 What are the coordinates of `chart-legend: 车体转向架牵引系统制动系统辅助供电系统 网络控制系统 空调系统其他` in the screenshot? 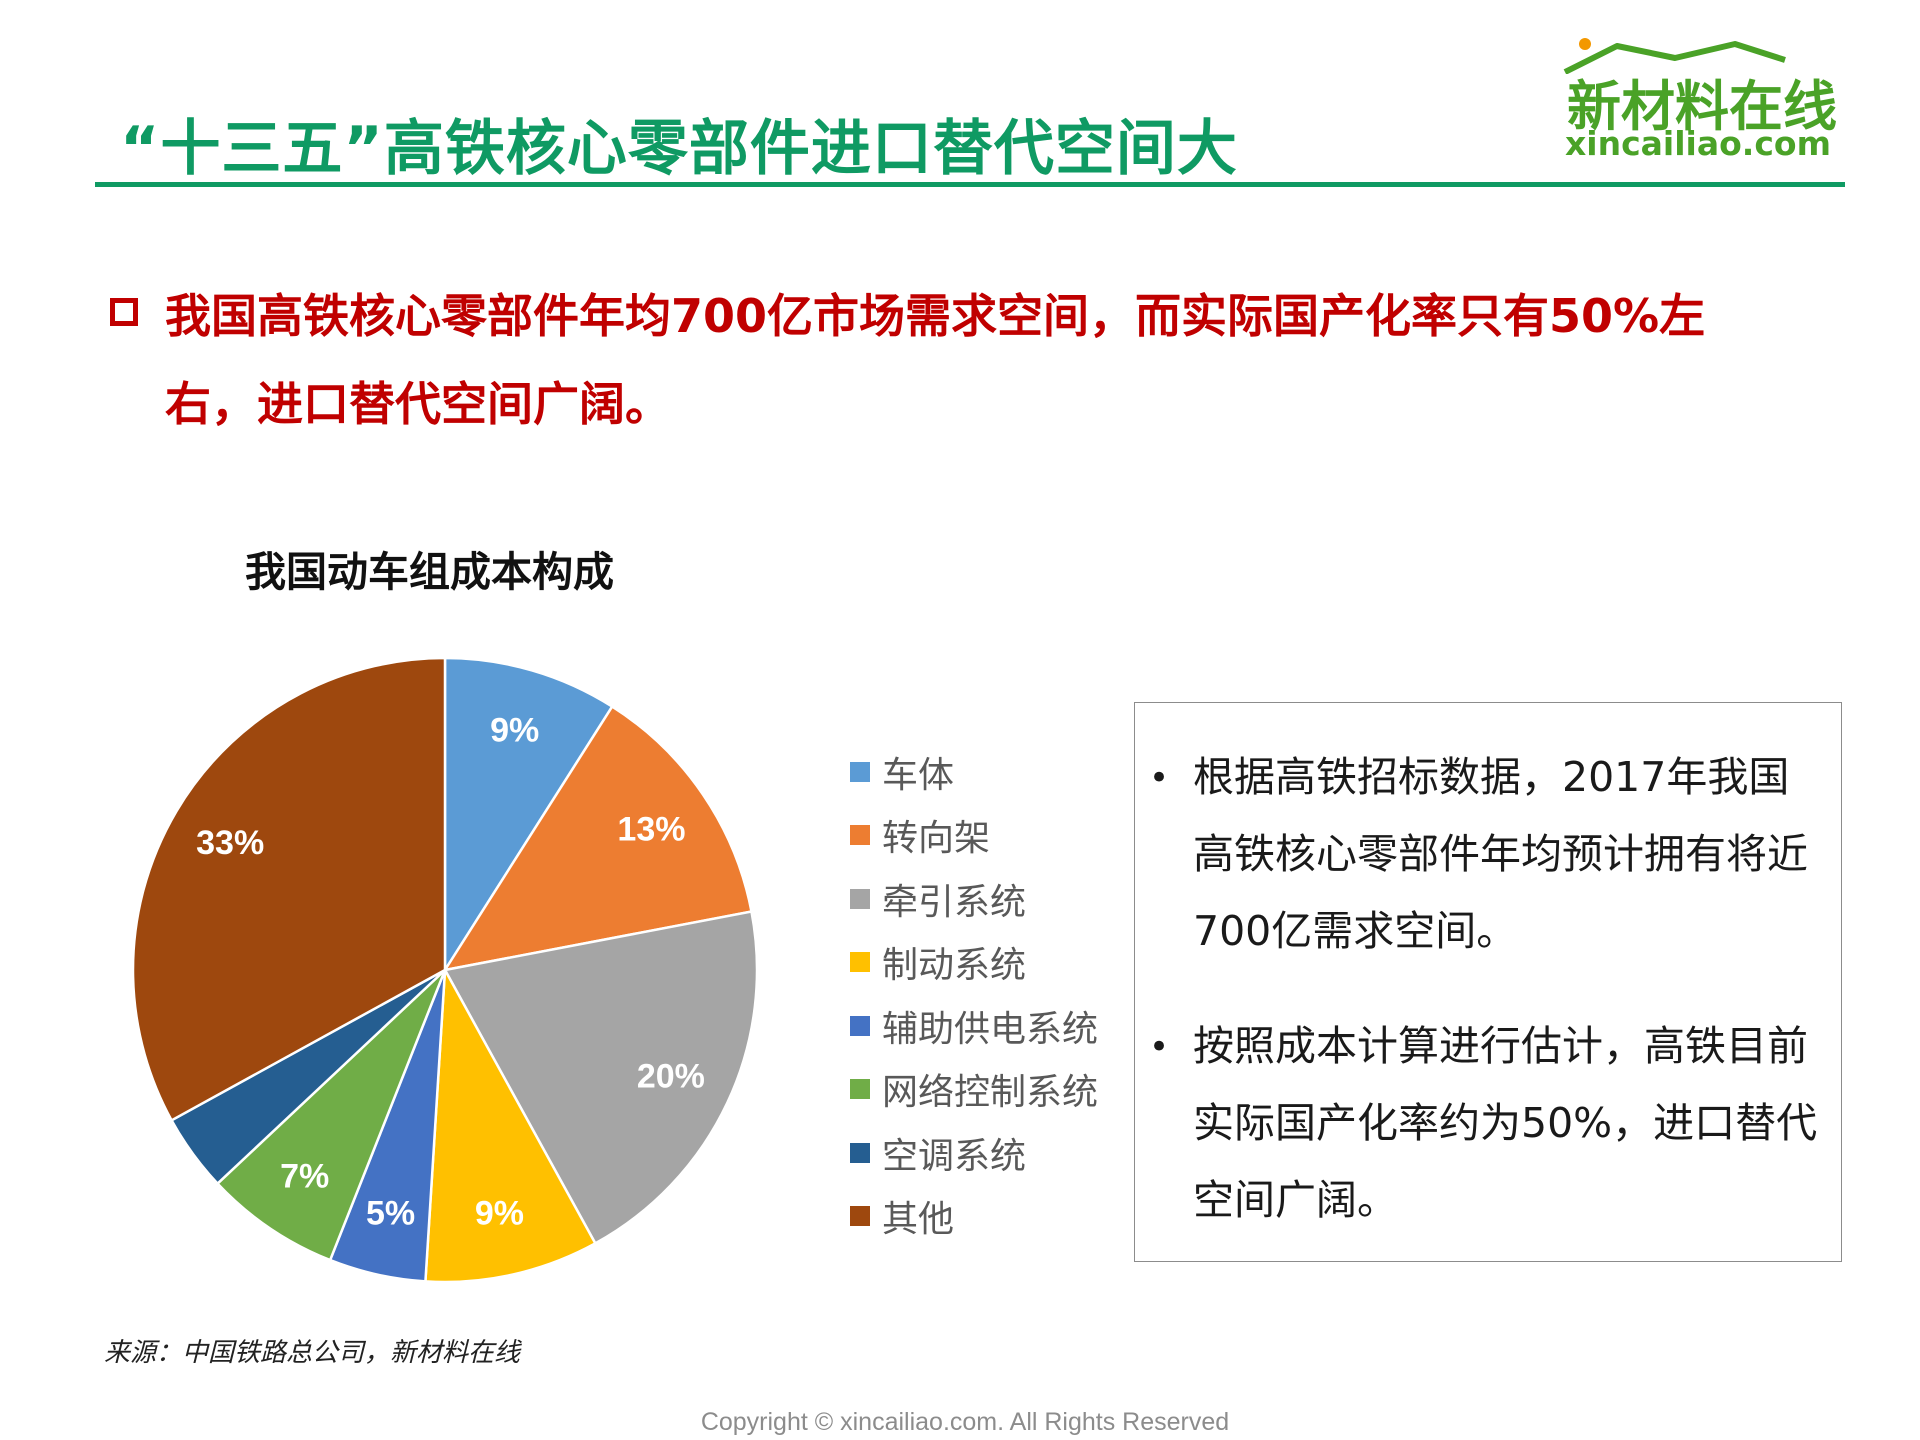 It's located at (974, 994).